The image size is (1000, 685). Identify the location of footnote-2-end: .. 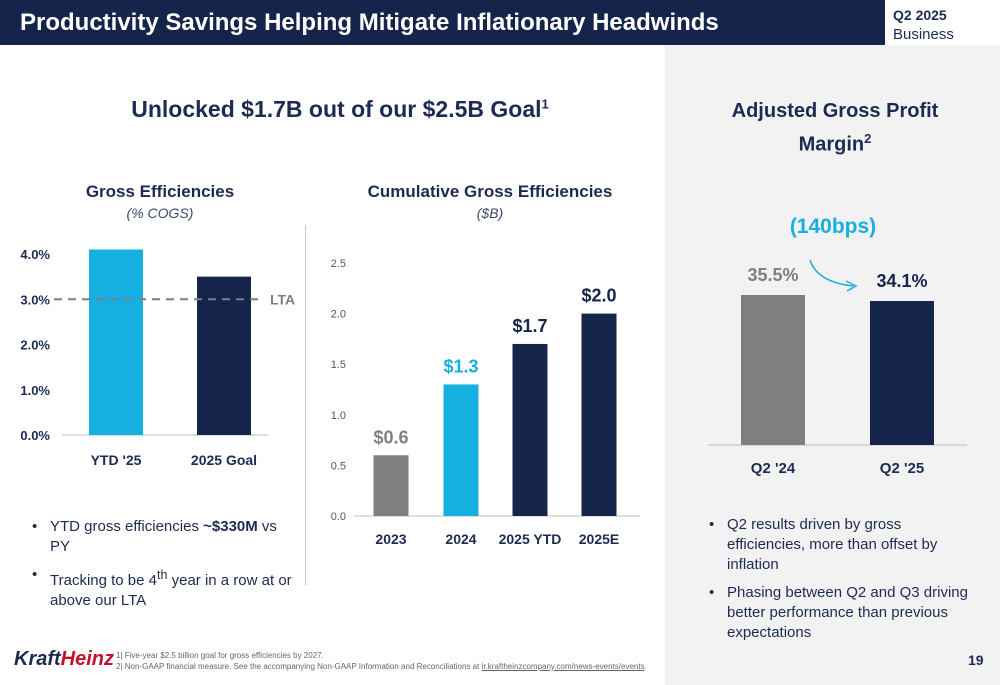
(645, 666).